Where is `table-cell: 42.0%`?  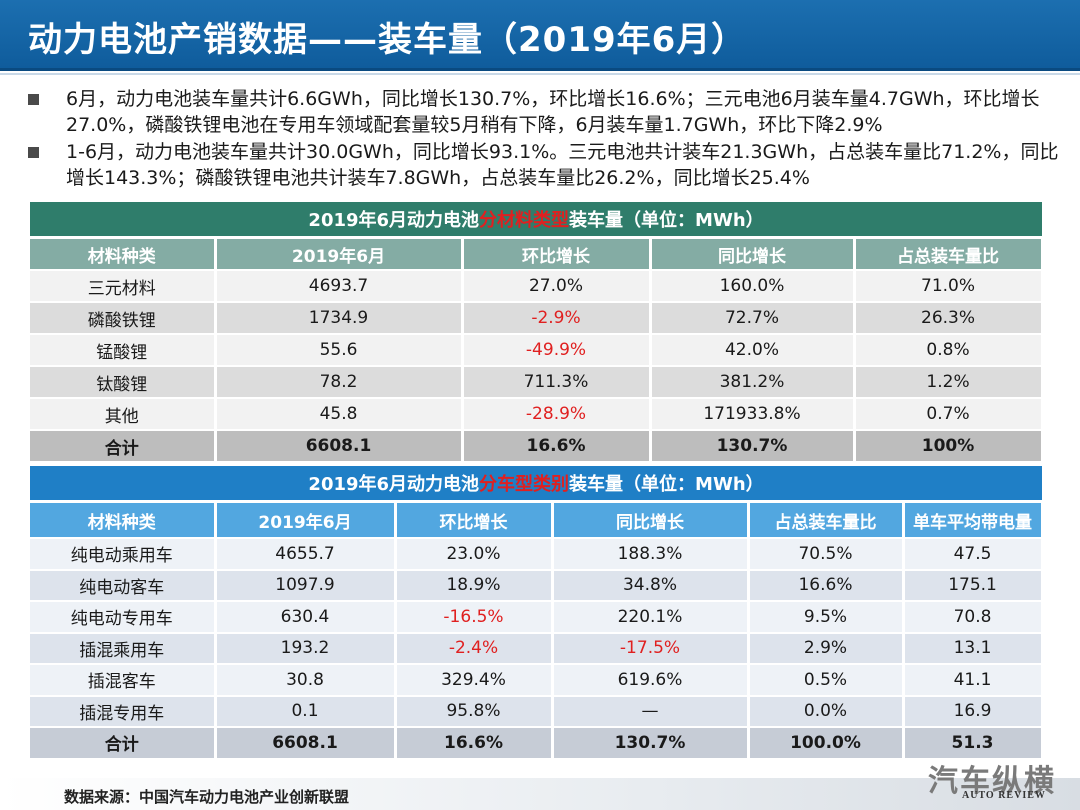 table-cell: 42.0% is located at coordinates (753, 349).